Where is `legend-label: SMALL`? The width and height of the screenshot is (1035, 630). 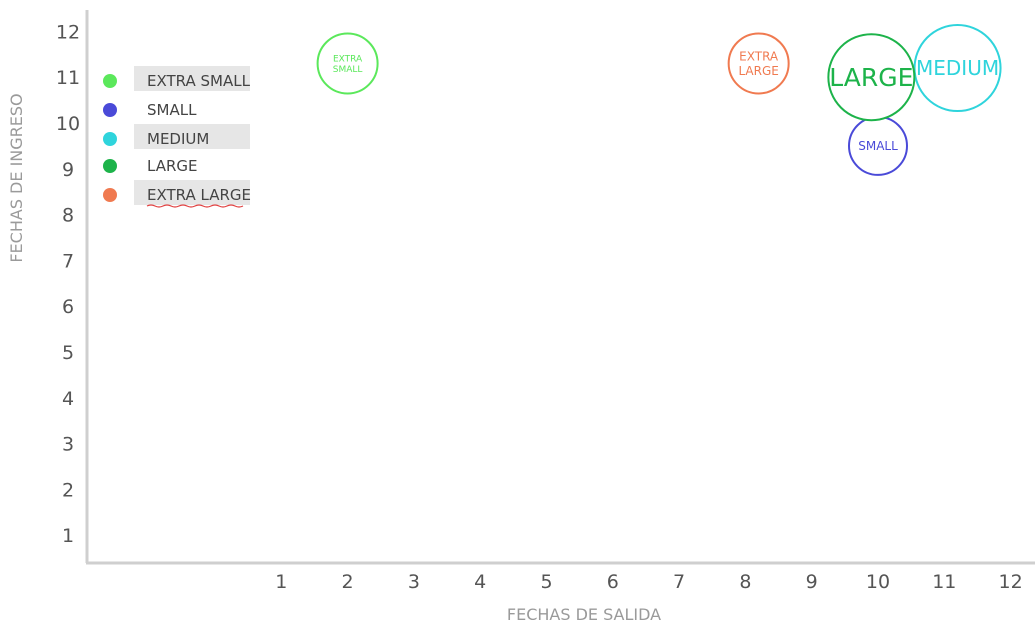
legend-label: SMALL is located at coordinates (172, 110).